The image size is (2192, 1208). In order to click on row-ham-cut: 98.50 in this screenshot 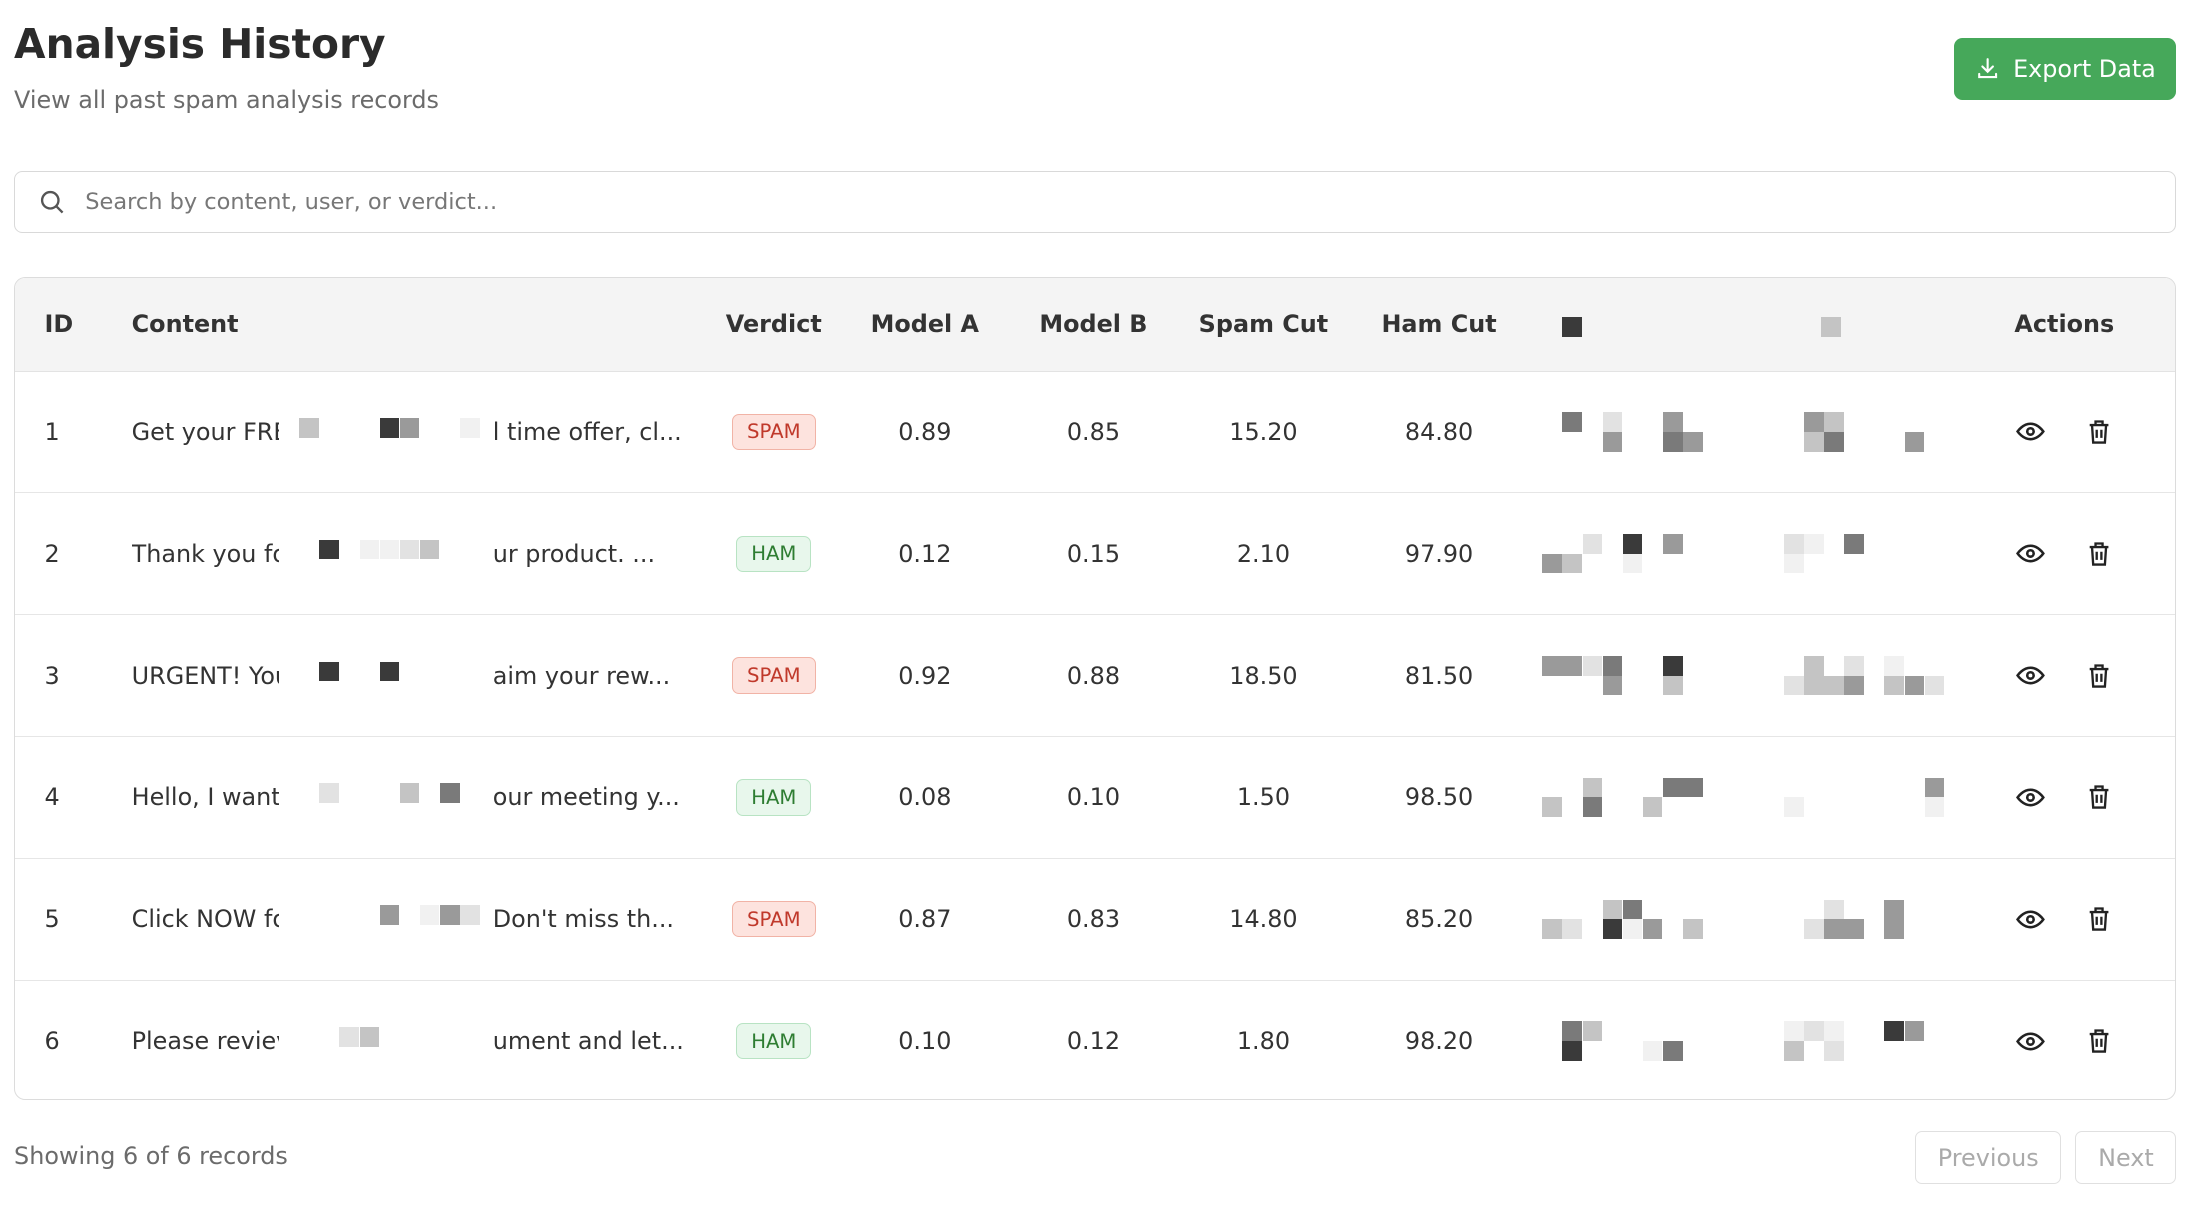, I will do `click(1439, 797)`.